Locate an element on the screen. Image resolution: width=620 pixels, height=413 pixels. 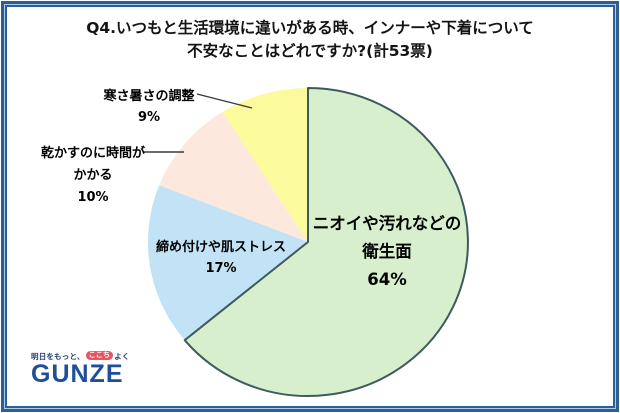
tagline-highlight-badge: ここち is located at coordinates (99, 355).